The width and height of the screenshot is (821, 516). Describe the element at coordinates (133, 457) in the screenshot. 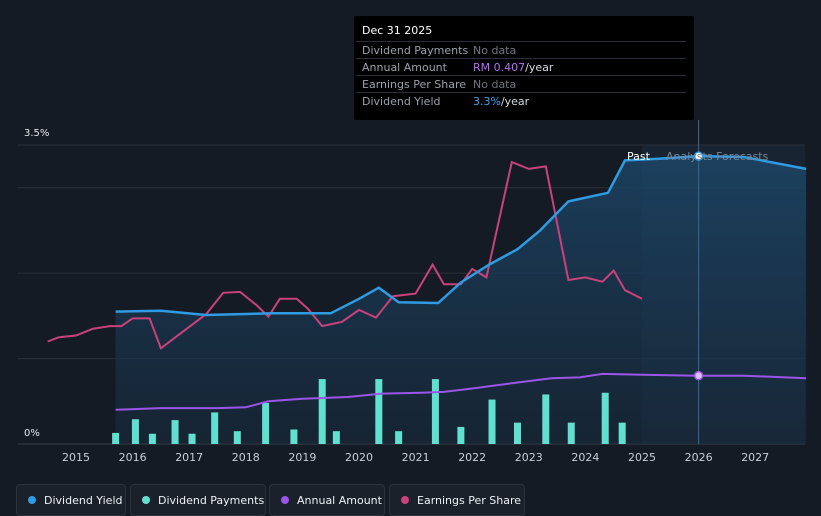

I see `x-tick-label: 2016` at that location.